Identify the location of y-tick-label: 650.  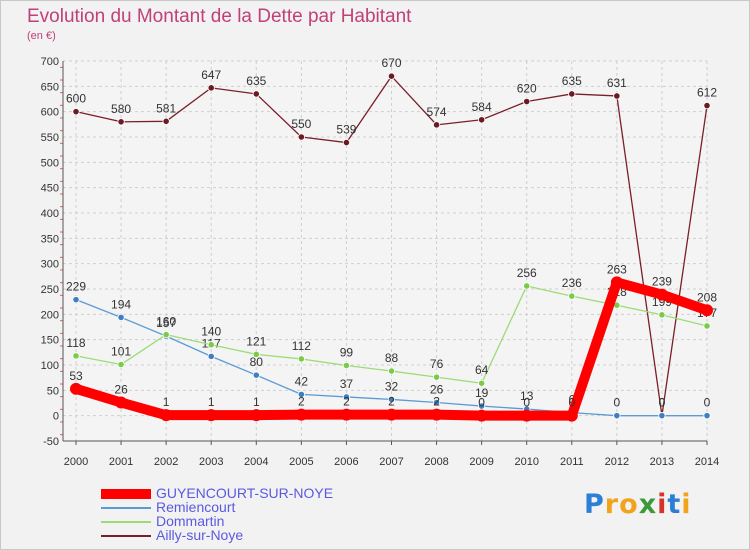
(50, 87).